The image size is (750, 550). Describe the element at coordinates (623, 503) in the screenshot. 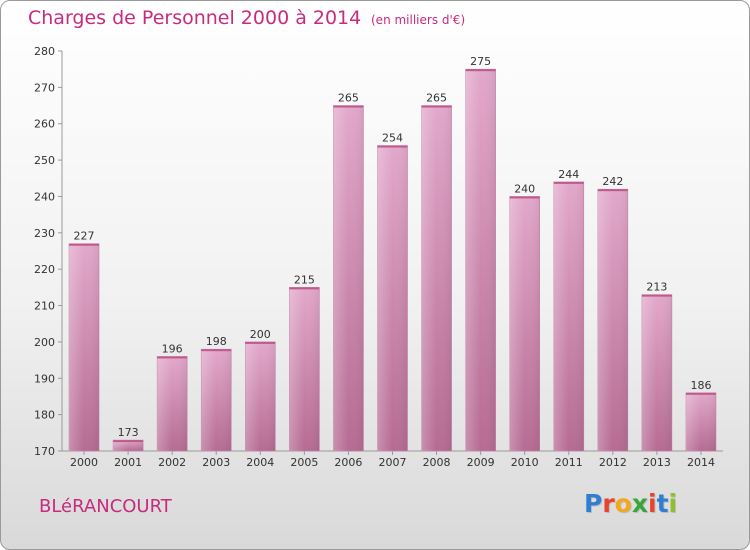

I see `logo-letter: o` at that location.